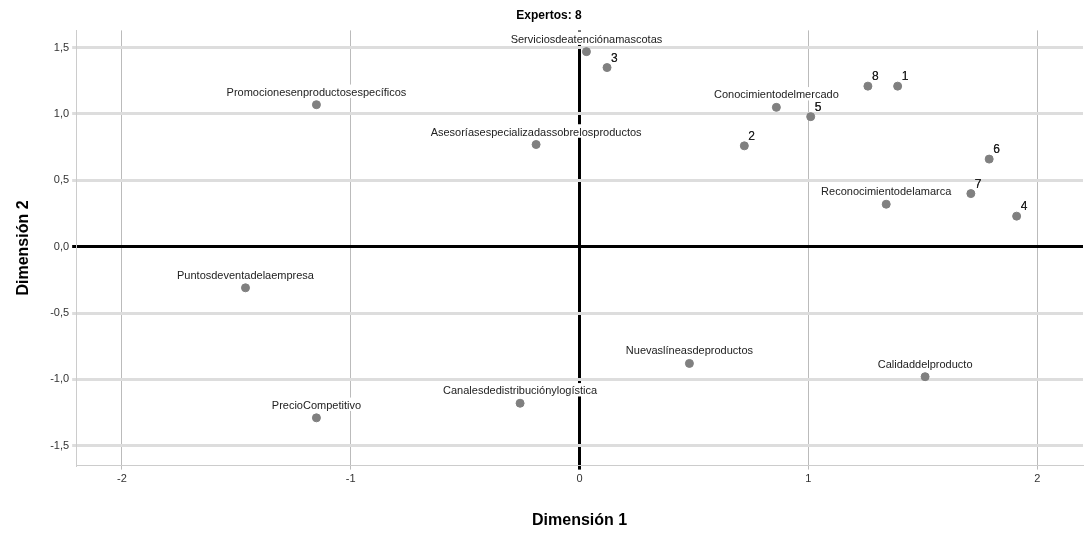 The height and width of the screenshot is (544, 1088). Describe the element at coordinates (1037, 478) in the screenshot. I see `x-tick-label: 2` at that location.